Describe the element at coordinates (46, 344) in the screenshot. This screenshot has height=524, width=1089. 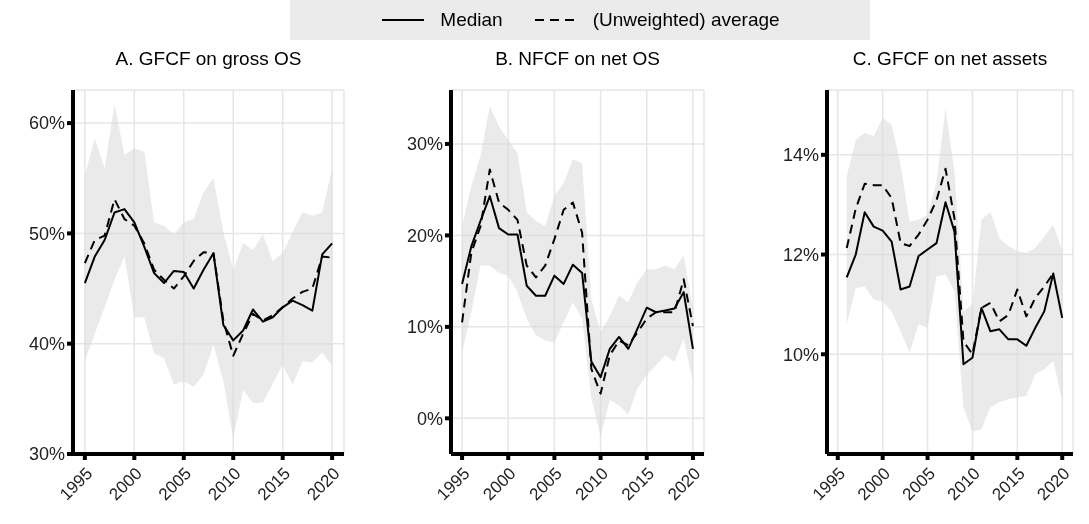
I see `y-tick-label: 40%` at that location.